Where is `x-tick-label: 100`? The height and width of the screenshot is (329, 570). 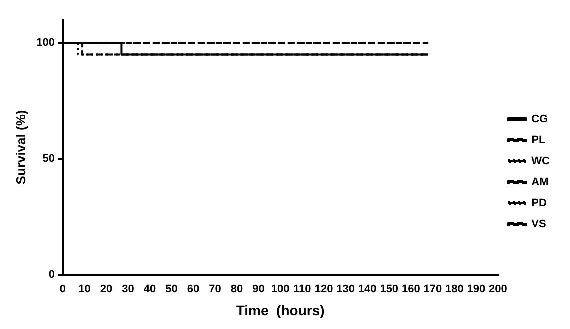
x-tick-label: 100 is located at coordinates (280, 290).